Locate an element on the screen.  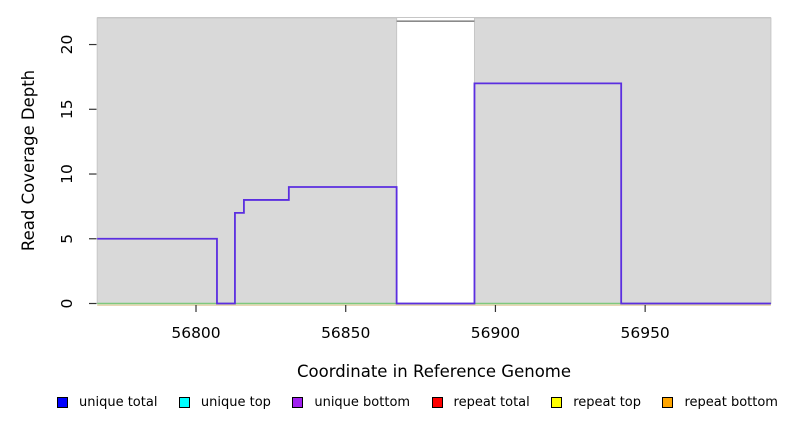
x-tick-label: 56900 is located at coordinates (495, 333).